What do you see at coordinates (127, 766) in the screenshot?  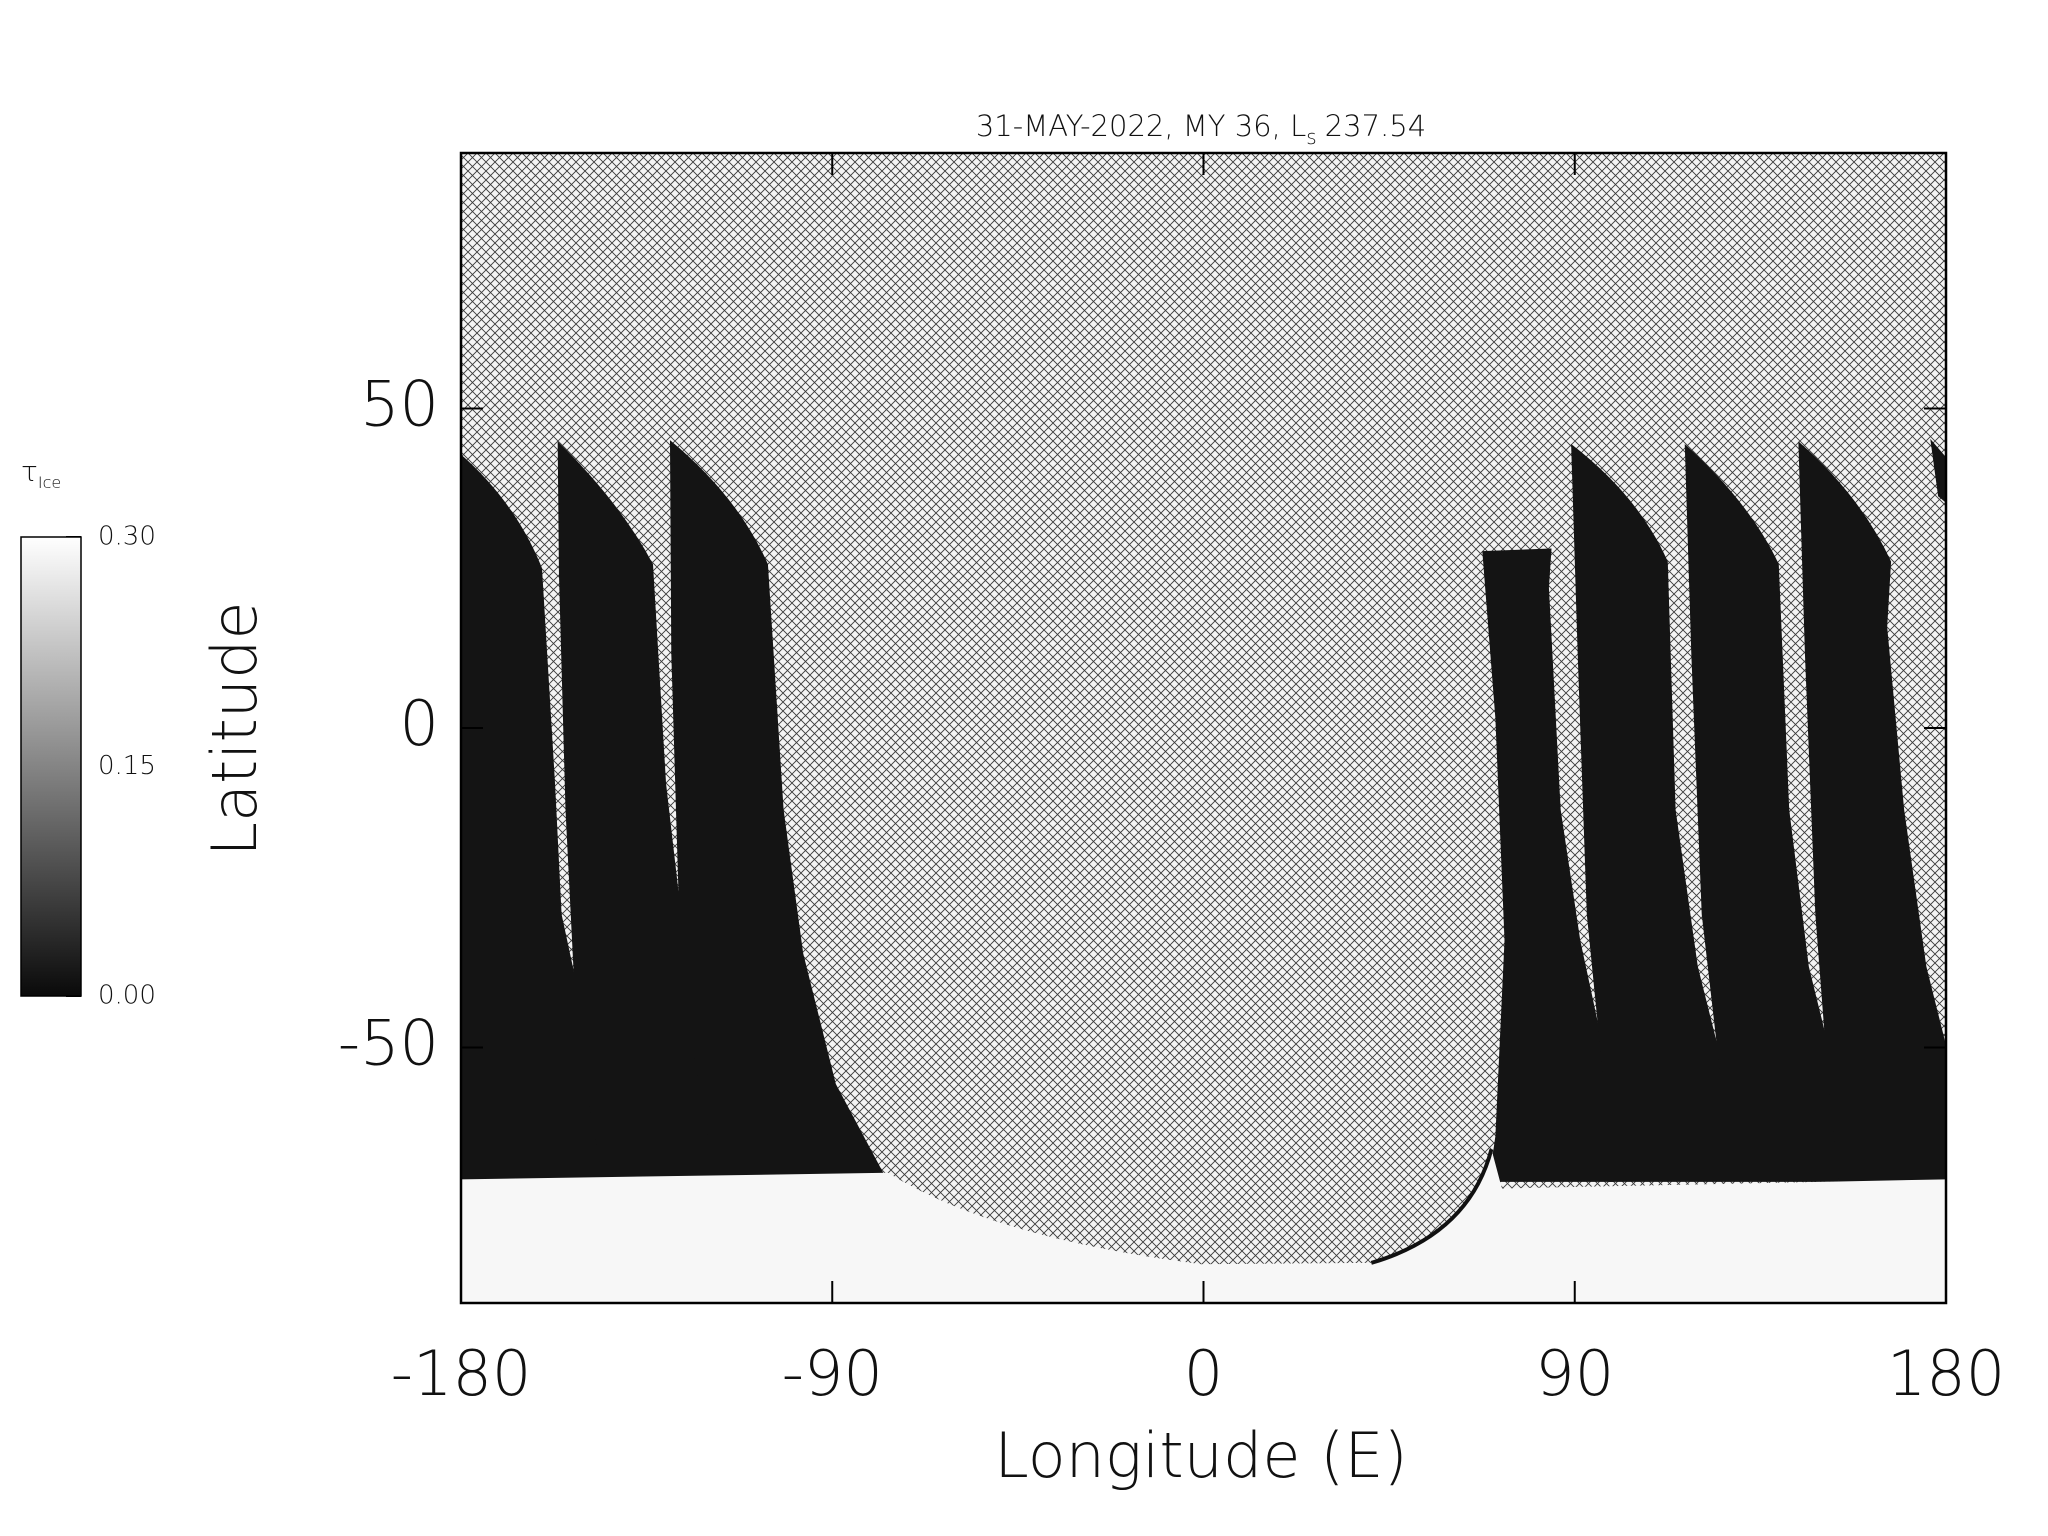 I see `colorbar-tick-label: 0.15` at bounding box center [127, 766].